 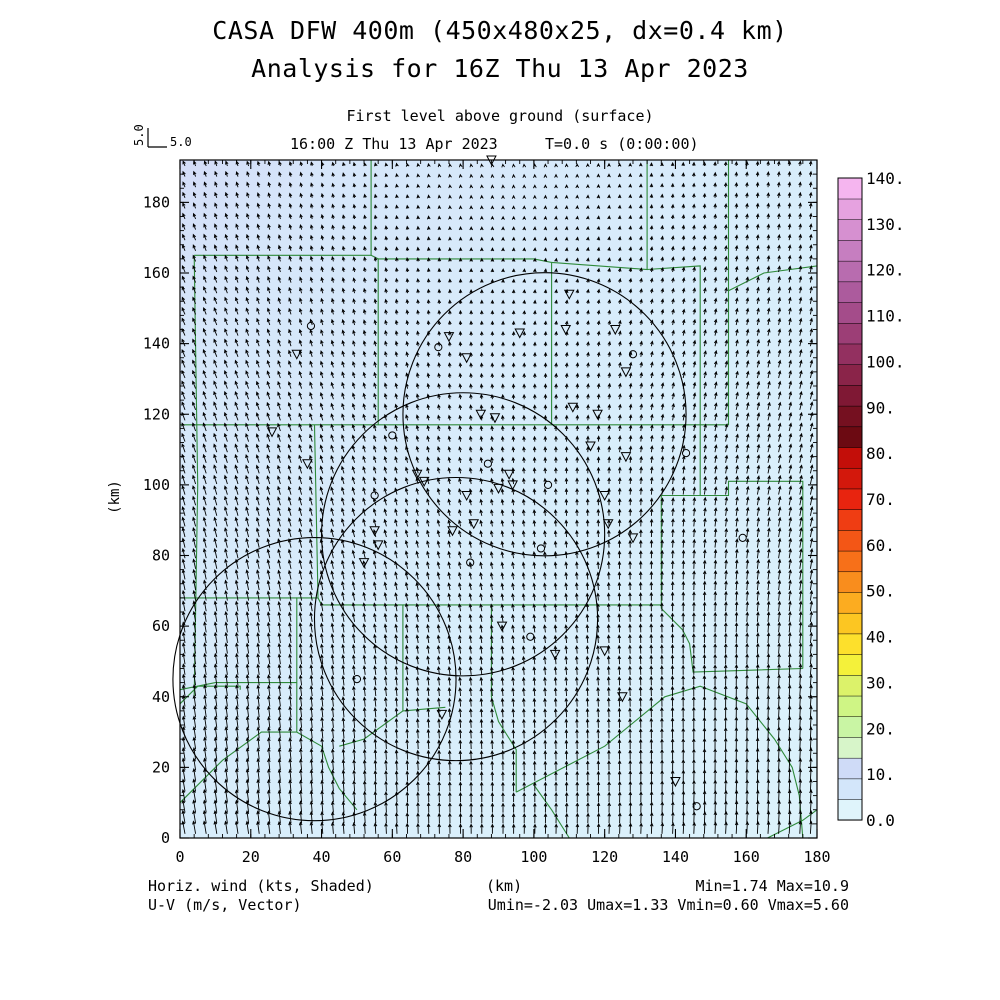 I want to click on reference-vector-label-y: 5.0, so click(x=139, y=135).